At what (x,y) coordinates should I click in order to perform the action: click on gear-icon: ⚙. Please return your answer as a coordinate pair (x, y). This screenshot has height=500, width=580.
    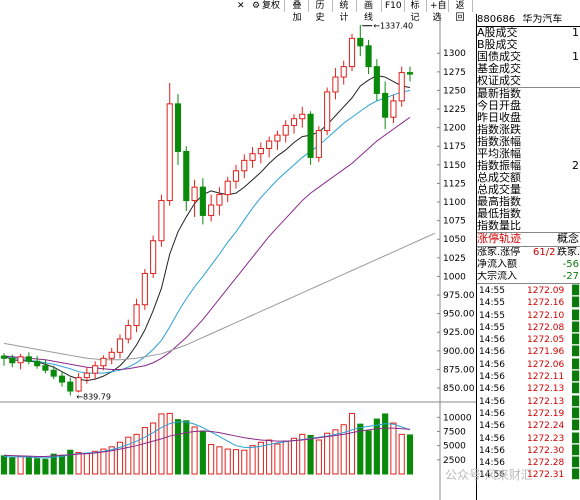
    Looking at the image, I should click on (256, 6).